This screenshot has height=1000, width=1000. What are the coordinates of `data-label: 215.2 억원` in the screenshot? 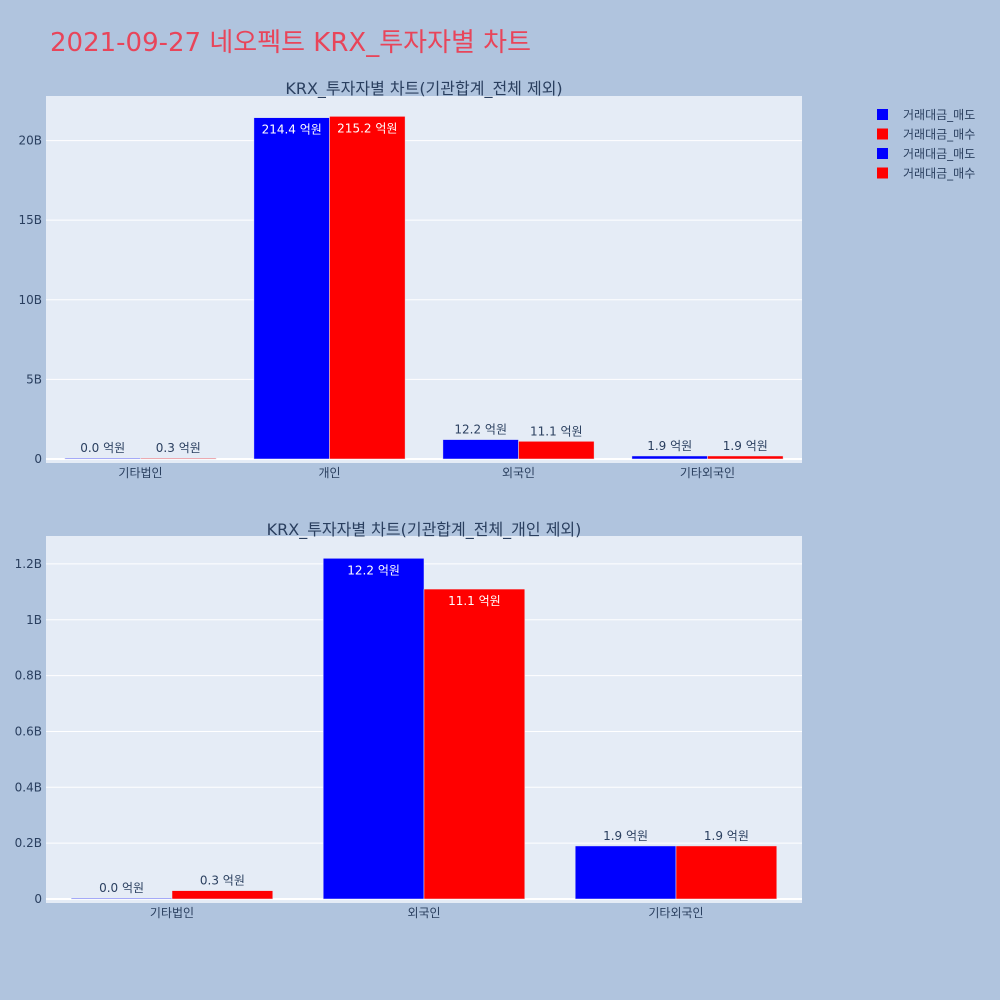 It's located at (367, 128).